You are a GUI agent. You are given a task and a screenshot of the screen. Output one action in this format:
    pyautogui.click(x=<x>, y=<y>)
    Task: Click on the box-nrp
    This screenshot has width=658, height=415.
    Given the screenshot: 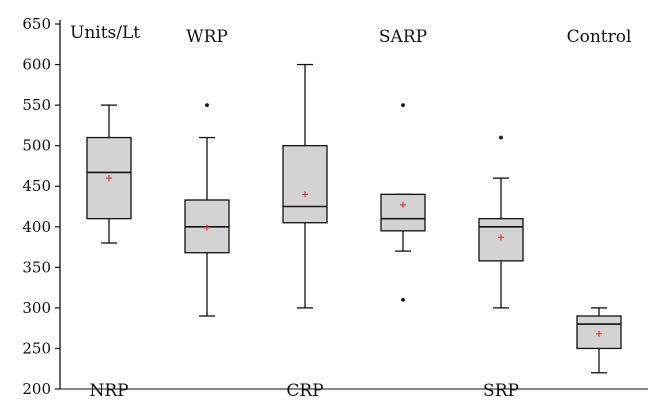 What is the action you would take?
    pyautogui.click(x=109, y=174)
    